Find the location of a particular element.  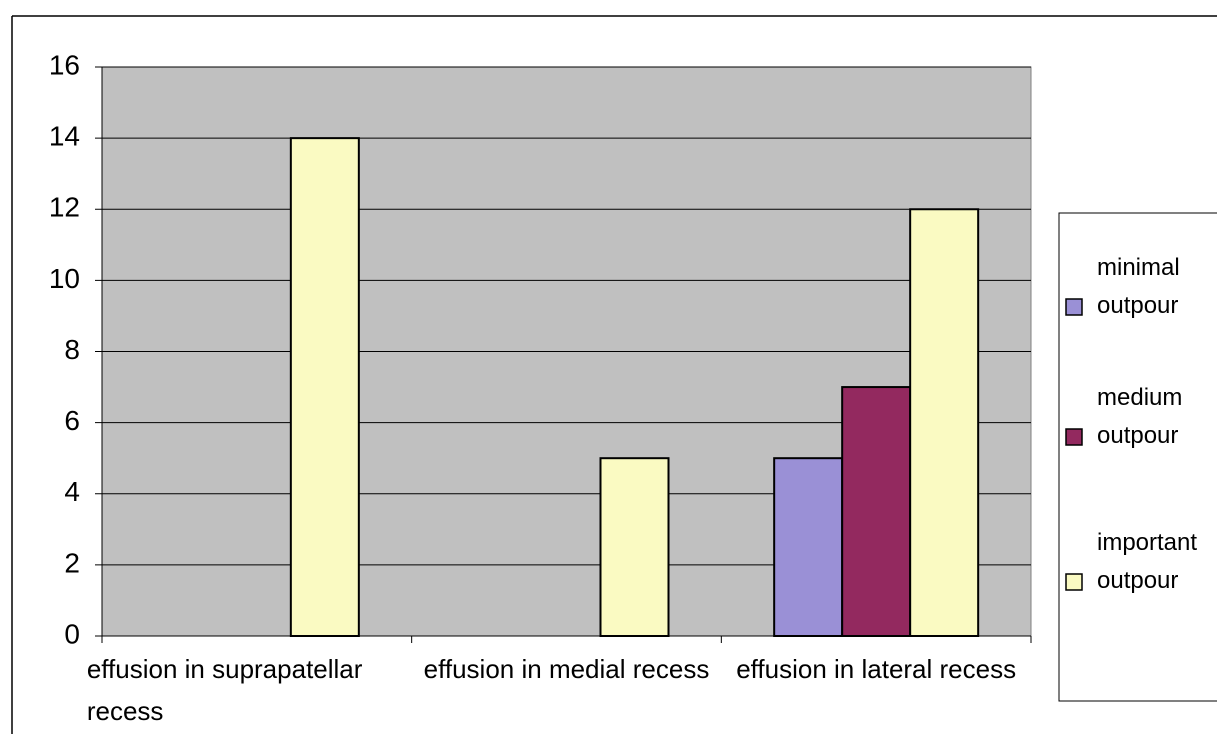

legend-box is located at coordinates (1137, 457).